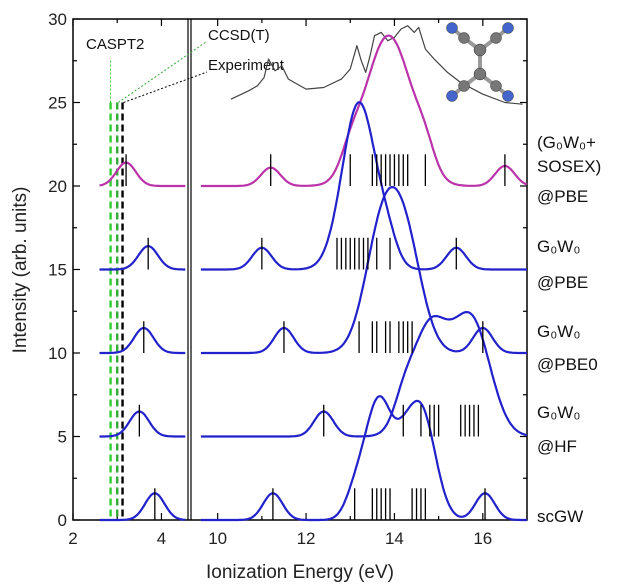  Describe the element at coordinates (560, 516) in the screenshot. I see `method-label-line: scGW` at that location.